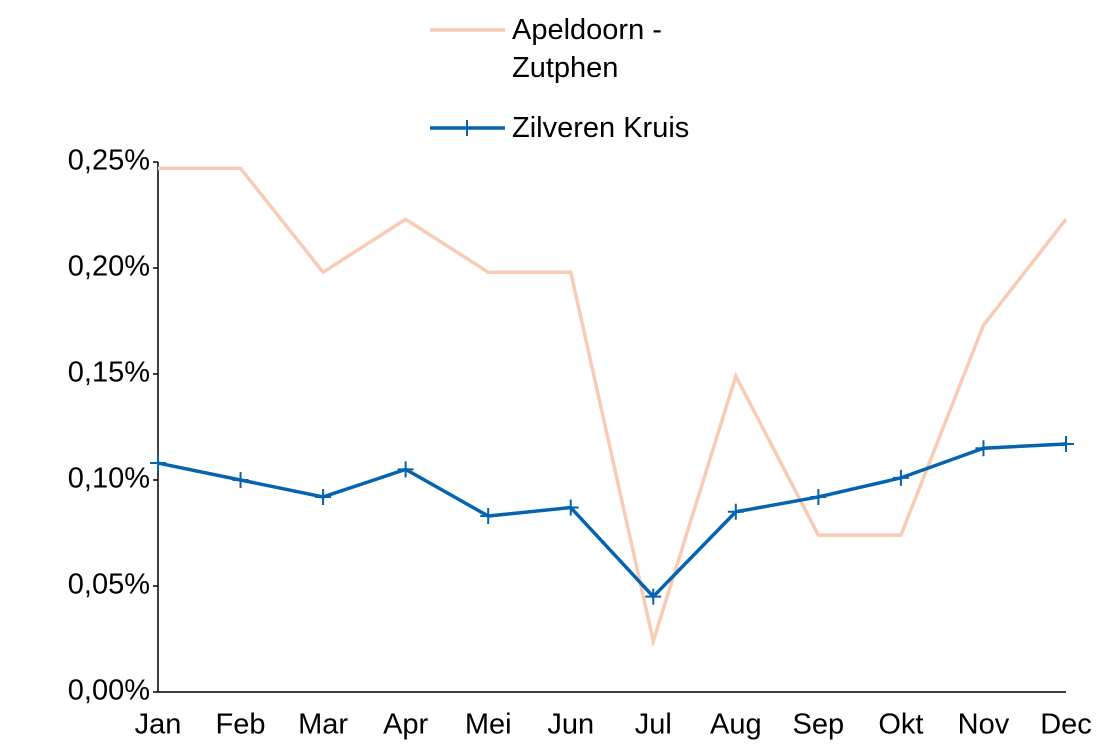 Image resolution: width=1101 pixels, height=750 pixels. Describe the element at coordinates (653, 725) in the screenshot. I see `x-tick-label: Jul` at that location.